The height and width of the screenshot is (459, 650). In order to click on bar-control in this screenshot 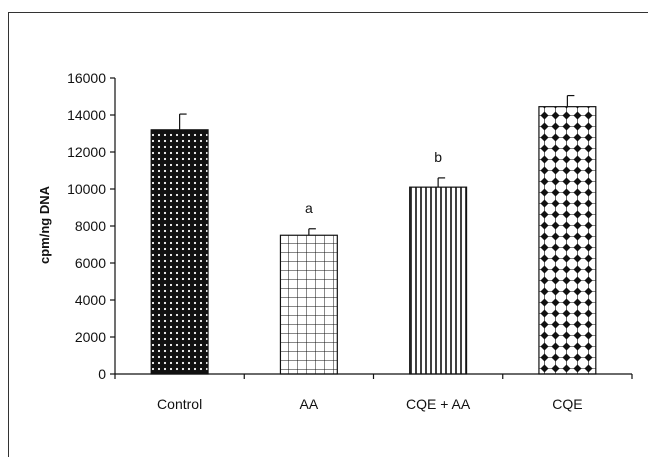, I will do `click(179, 252)`.